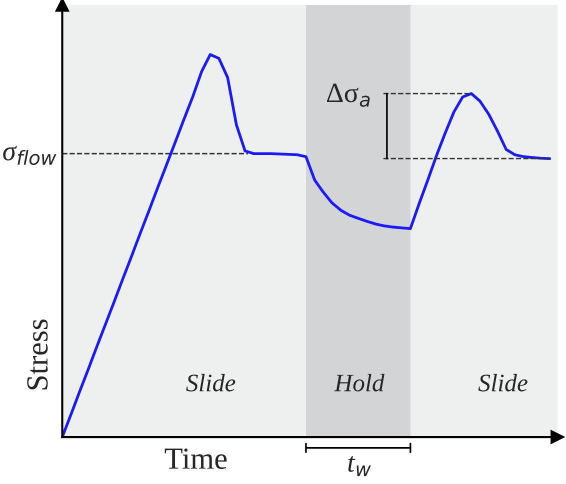  Describe the element at coordinates (195, 458) in the screenshot. I see `x-axis-title: Time` at that location.